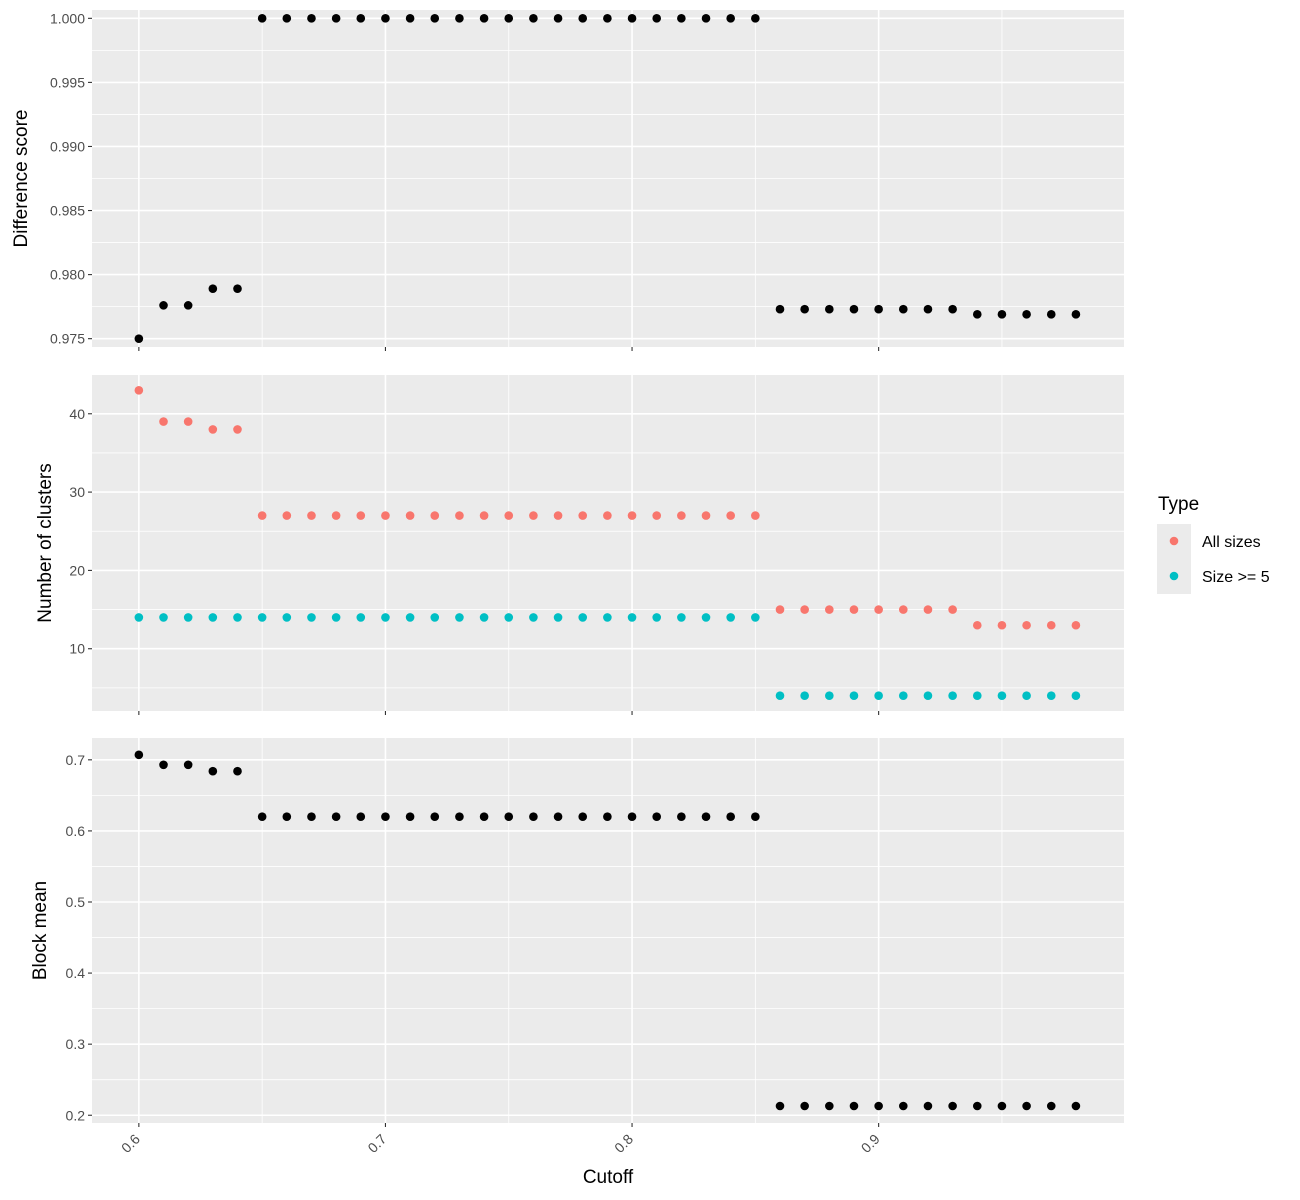 This screenshot has height=1200, width=1300. Describe the element at coordinates (76, 1044) in the screenshot. I see `y-tick-label: 0.3` at that location.